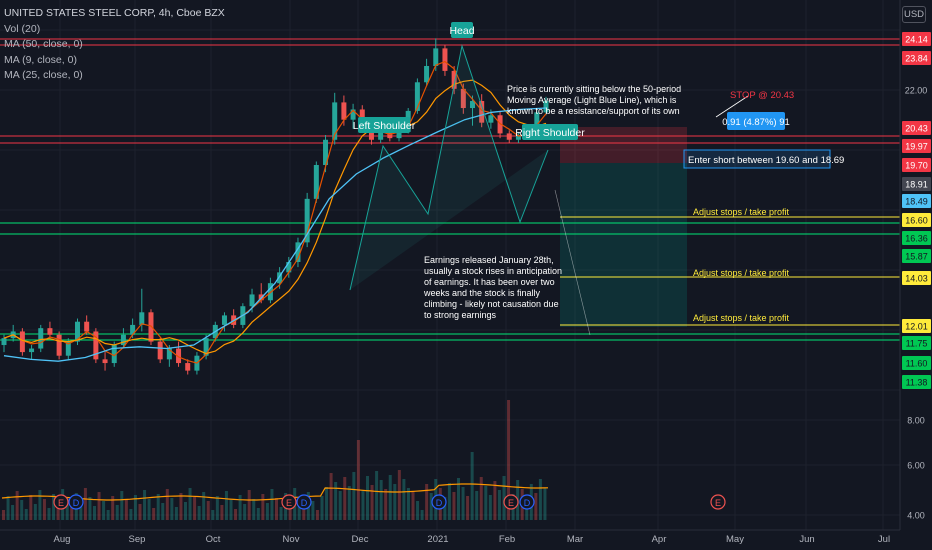 The height and width of the screenshot is (550, 932). I want to click on x-tick-label: Jun, so click(806, 539).